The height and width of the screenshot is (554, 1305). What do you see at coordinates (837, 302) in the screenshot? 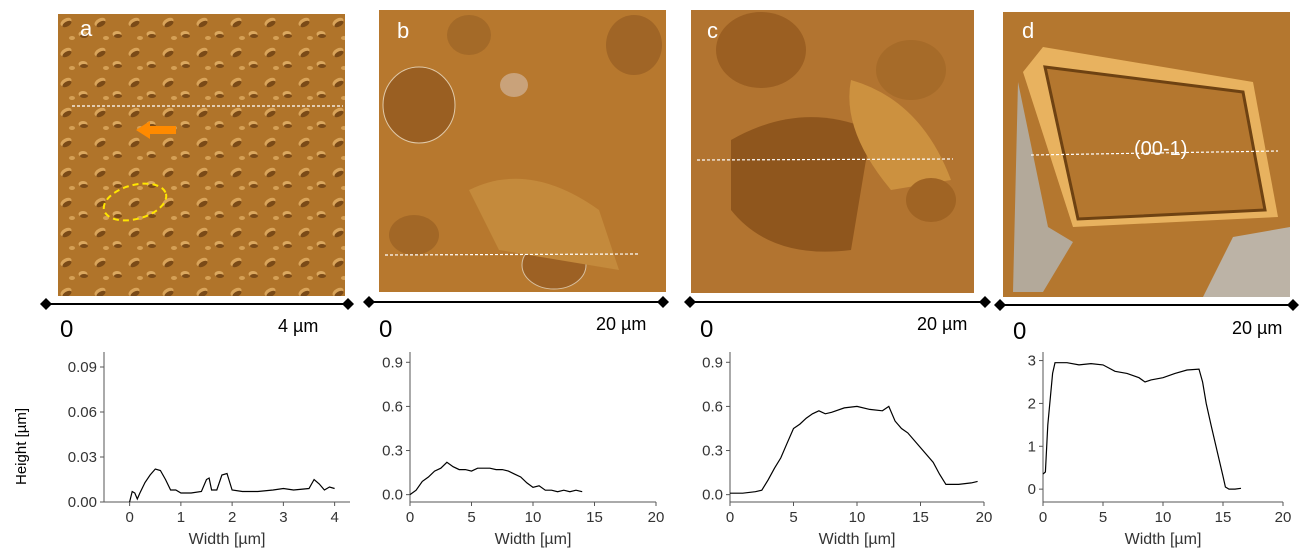
I see `scale-bar-c` at bounding box center [837, 302].